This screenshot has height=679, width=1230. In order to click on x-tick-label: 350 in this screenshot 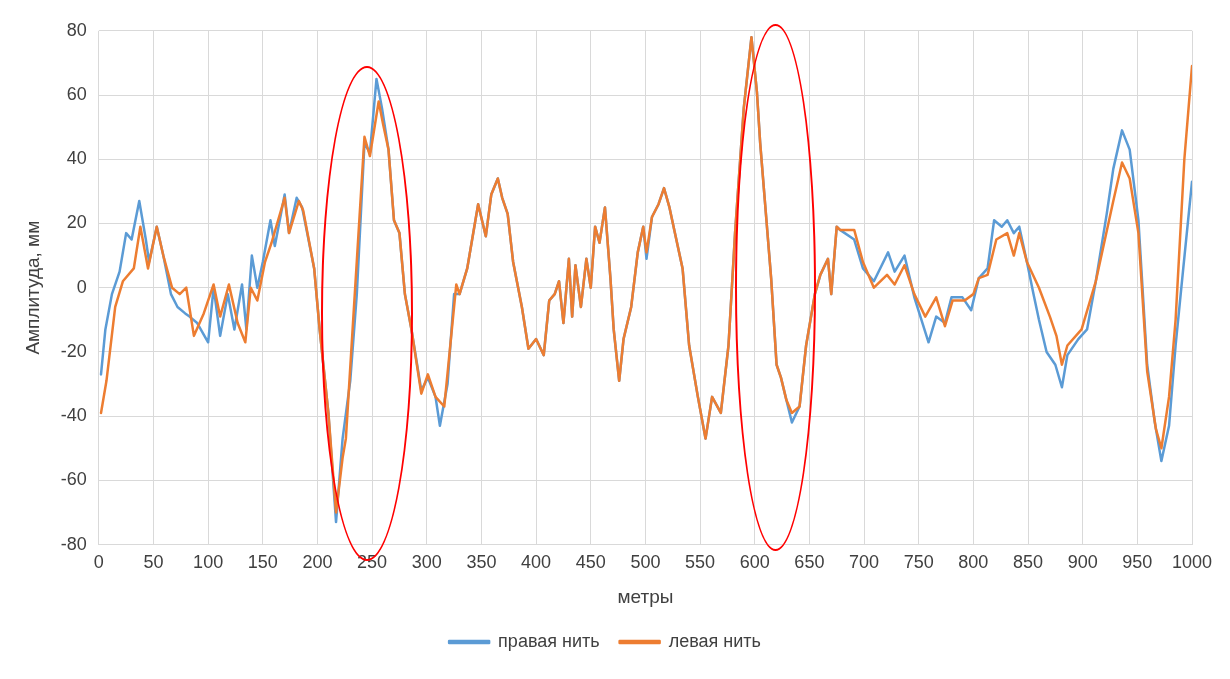, I will do `click(481, 562)`.